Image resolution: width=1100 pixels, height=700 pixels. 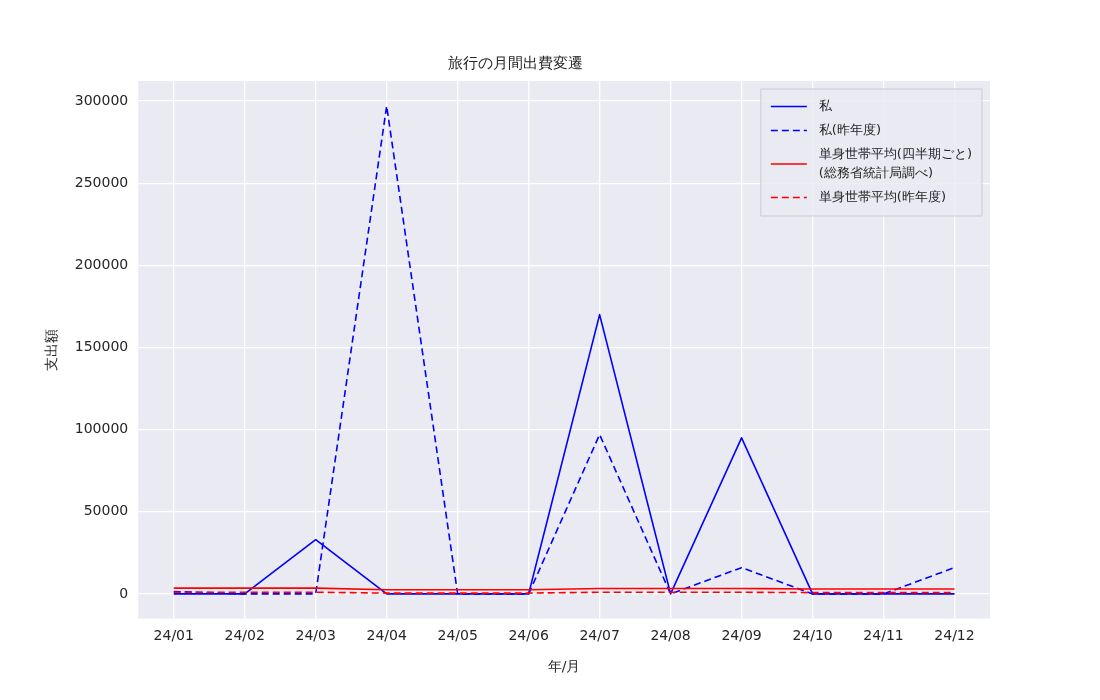 What do you see at coordinates (173, 635) in the screenshot?
I see `x-tick-label: 24/01` at bounding box center [173, 635].